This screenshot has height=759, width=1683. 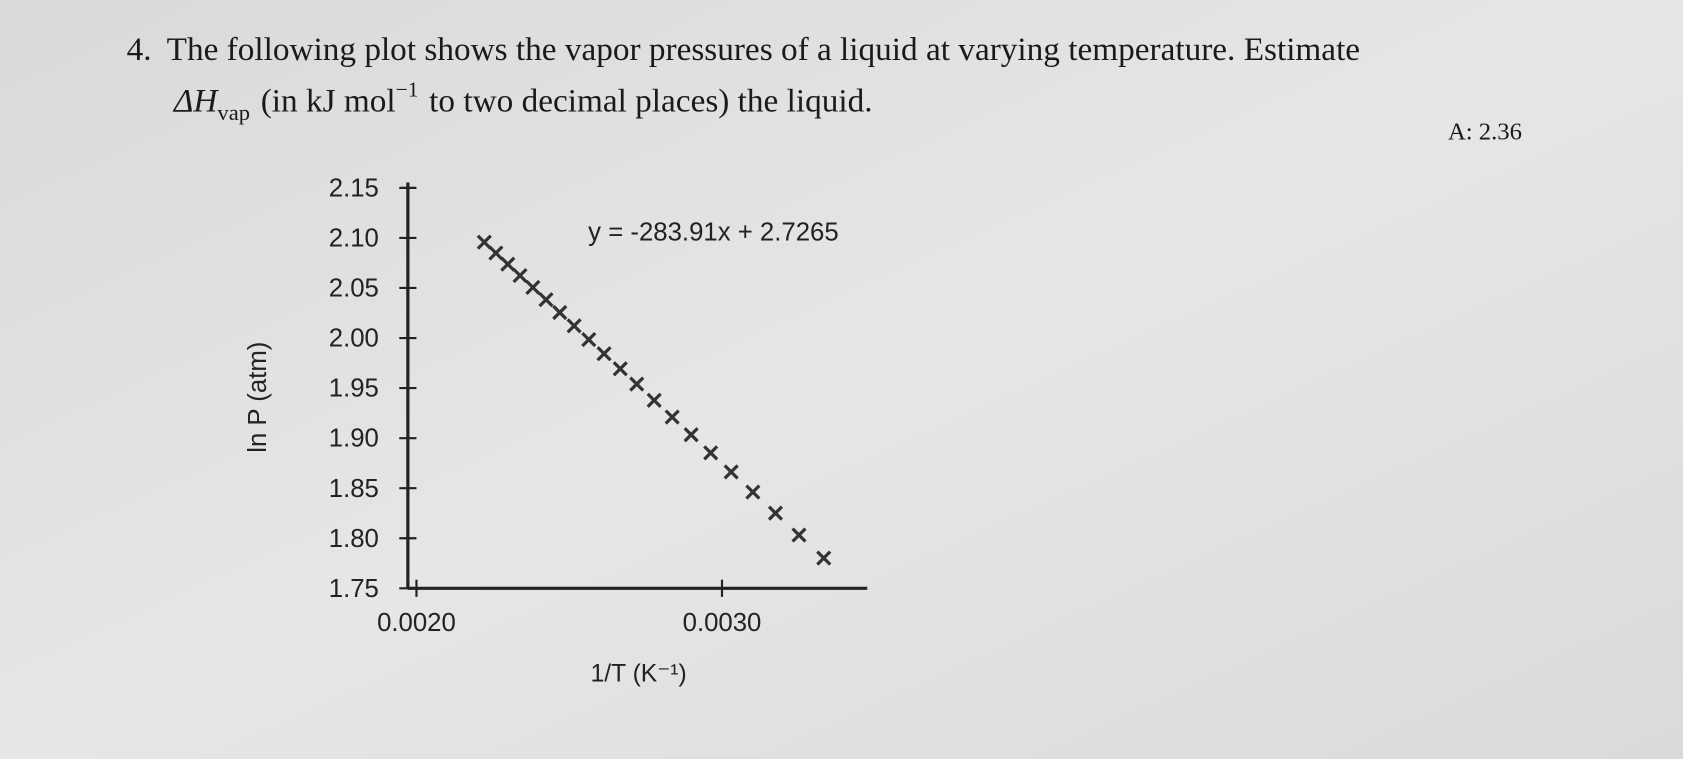 I want to click on y-tick-label: 1.75, so click(x=354, y=589).